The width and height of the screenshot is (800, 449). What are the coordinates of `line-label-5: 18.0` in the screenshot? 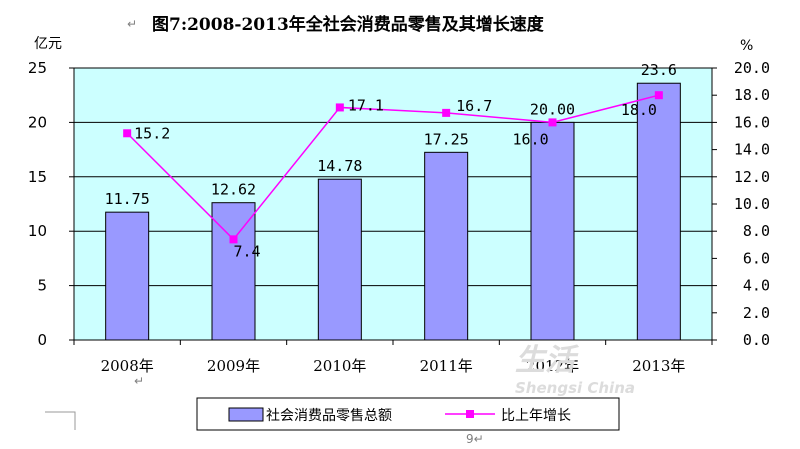 It's located at (639, 110).